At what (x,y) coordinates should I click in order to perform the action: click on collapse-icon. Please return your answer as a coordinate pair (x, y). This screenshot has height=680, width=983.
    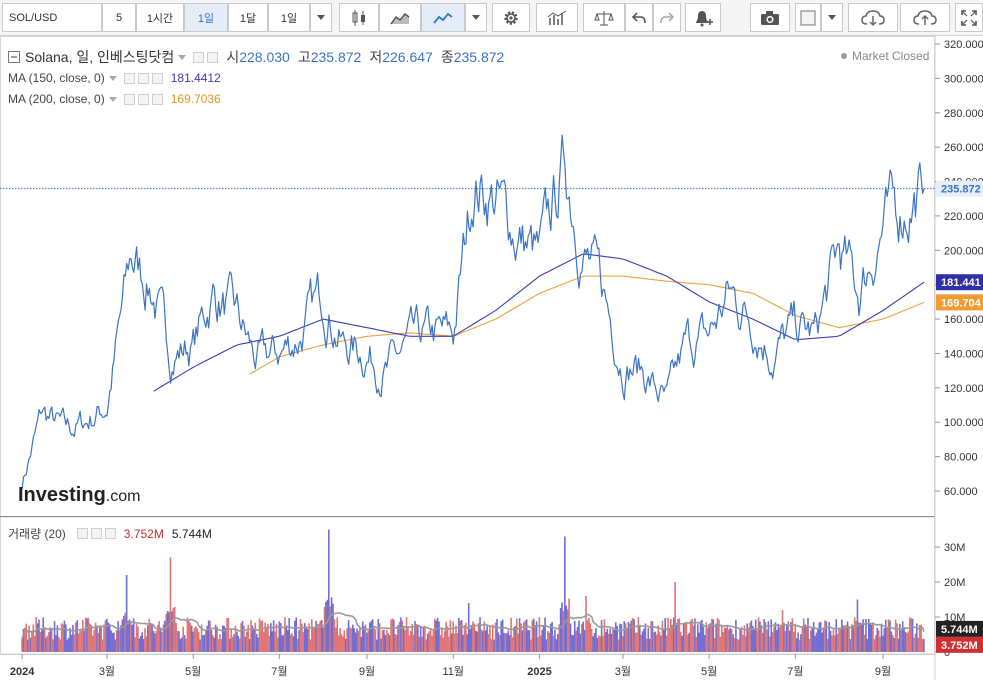
    Looking at the image, I should click on (14, 57).